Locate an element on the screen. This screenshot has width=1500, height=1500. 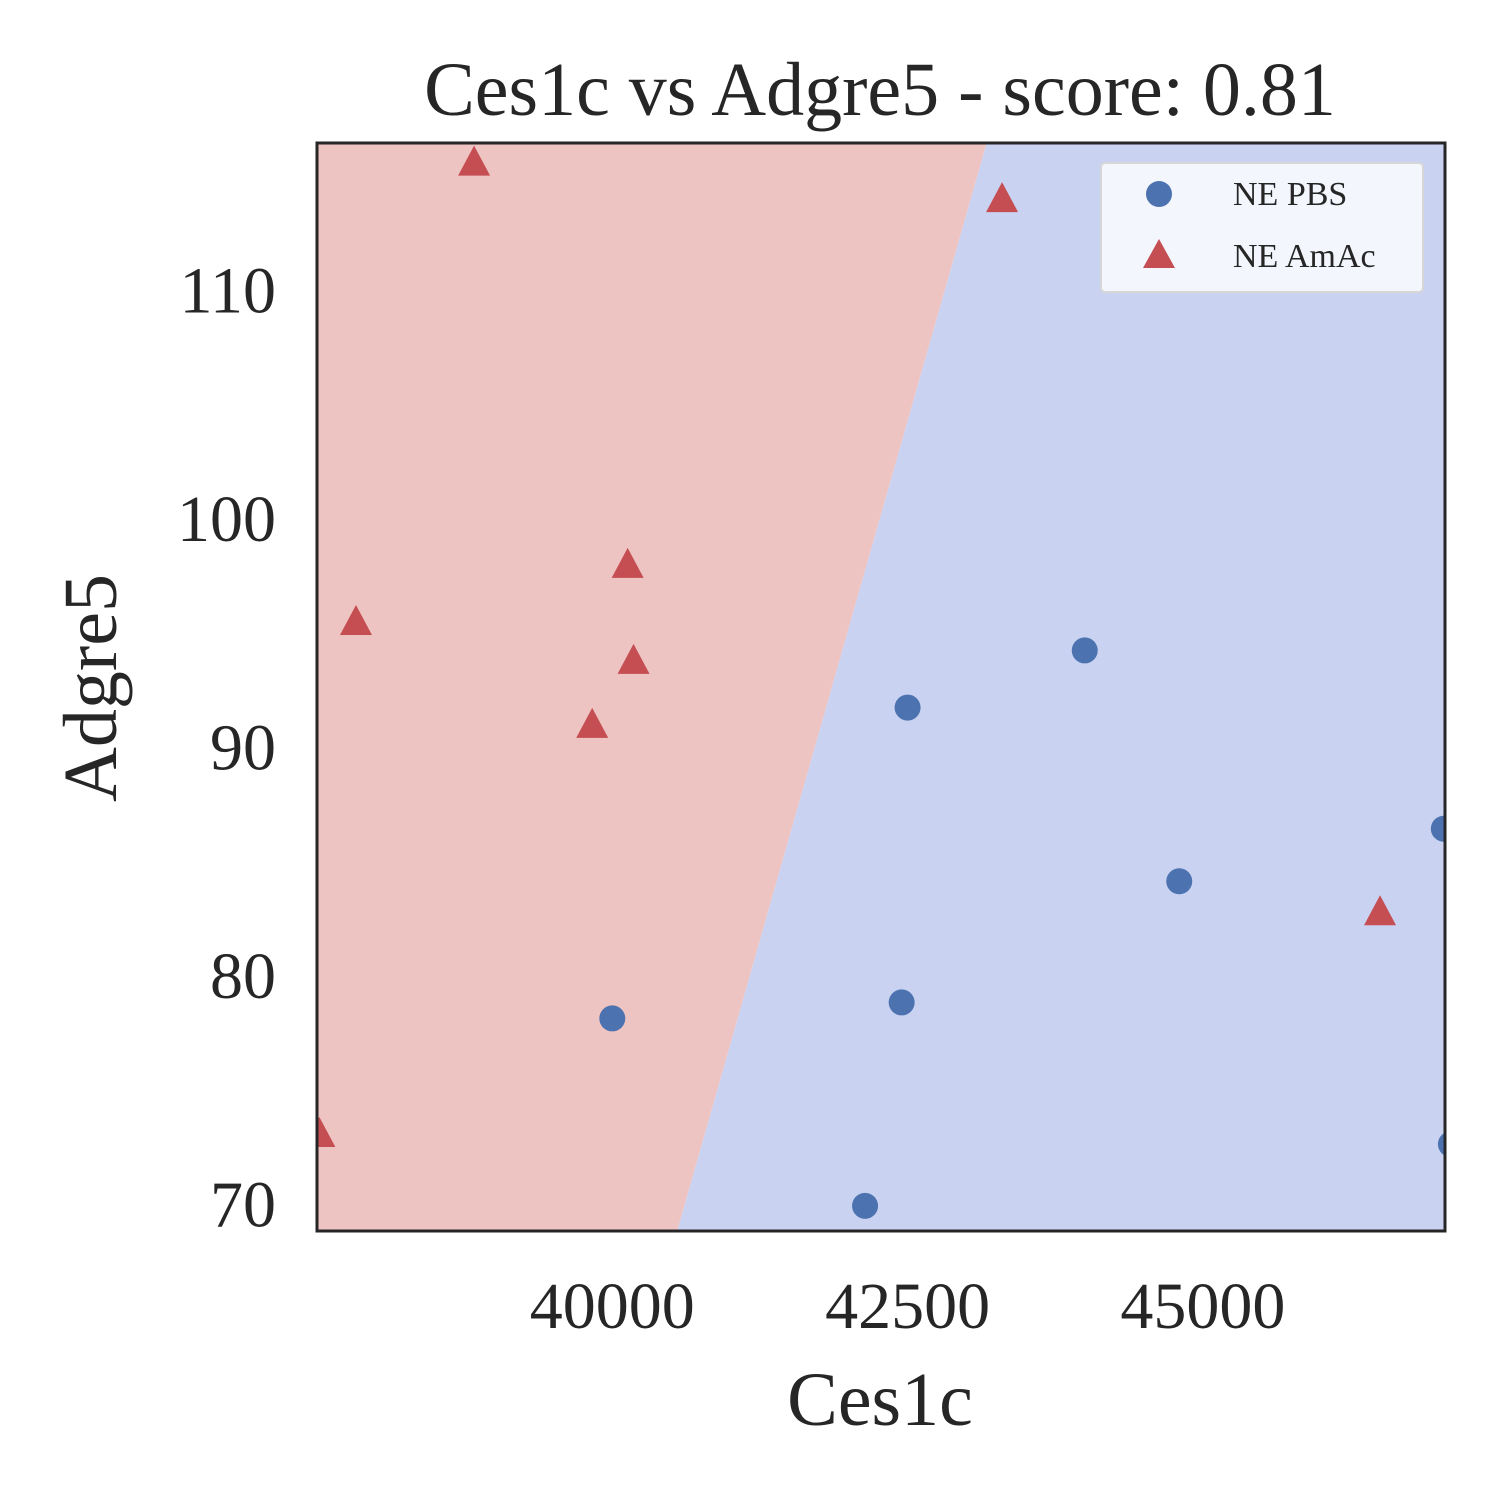
legend-label-ne-amac: NE AmAc is located at coordinates (1304, 256).